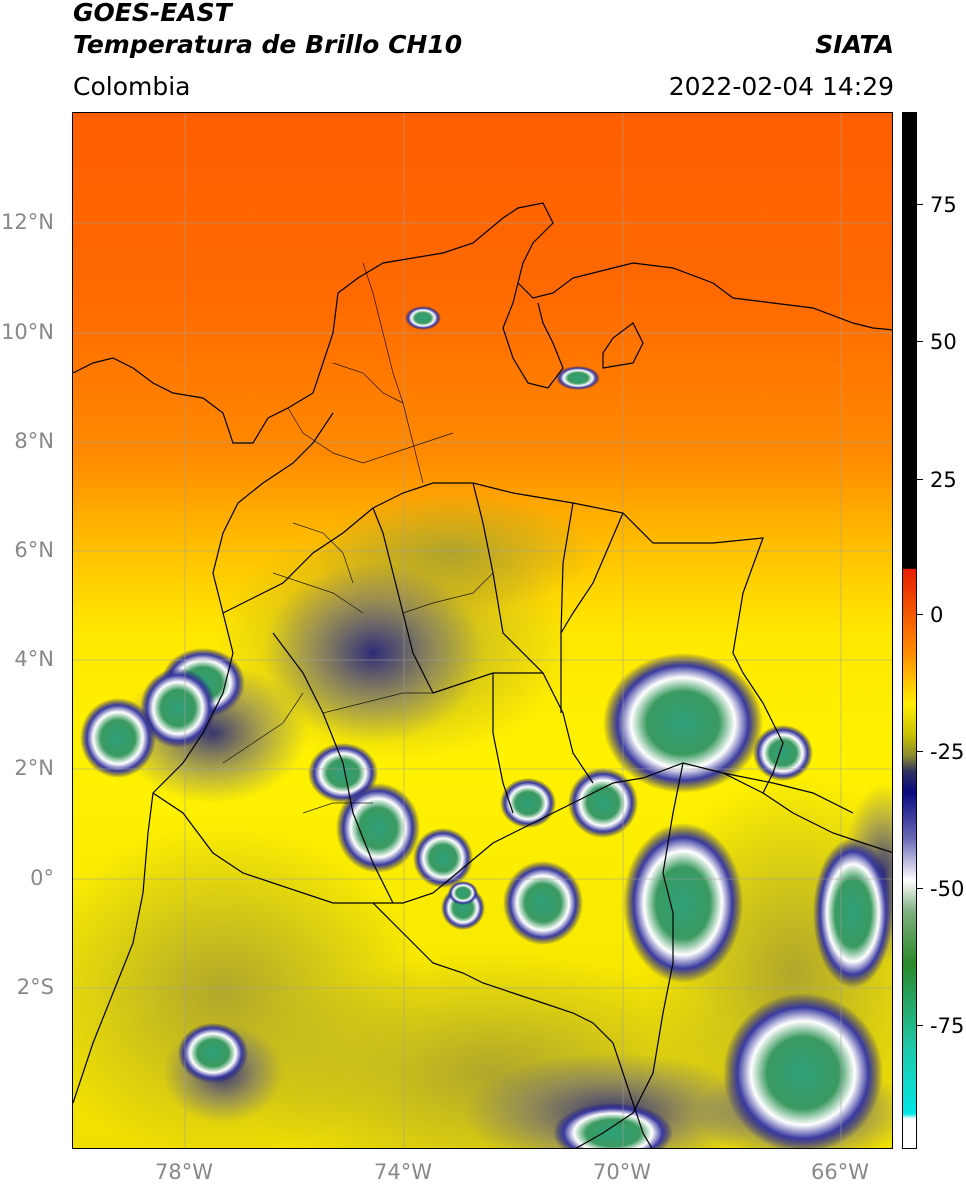 The width and height of the screenshot is (966, 1190). I want to click on cb-label-neg50: -50, so click(947, 889).